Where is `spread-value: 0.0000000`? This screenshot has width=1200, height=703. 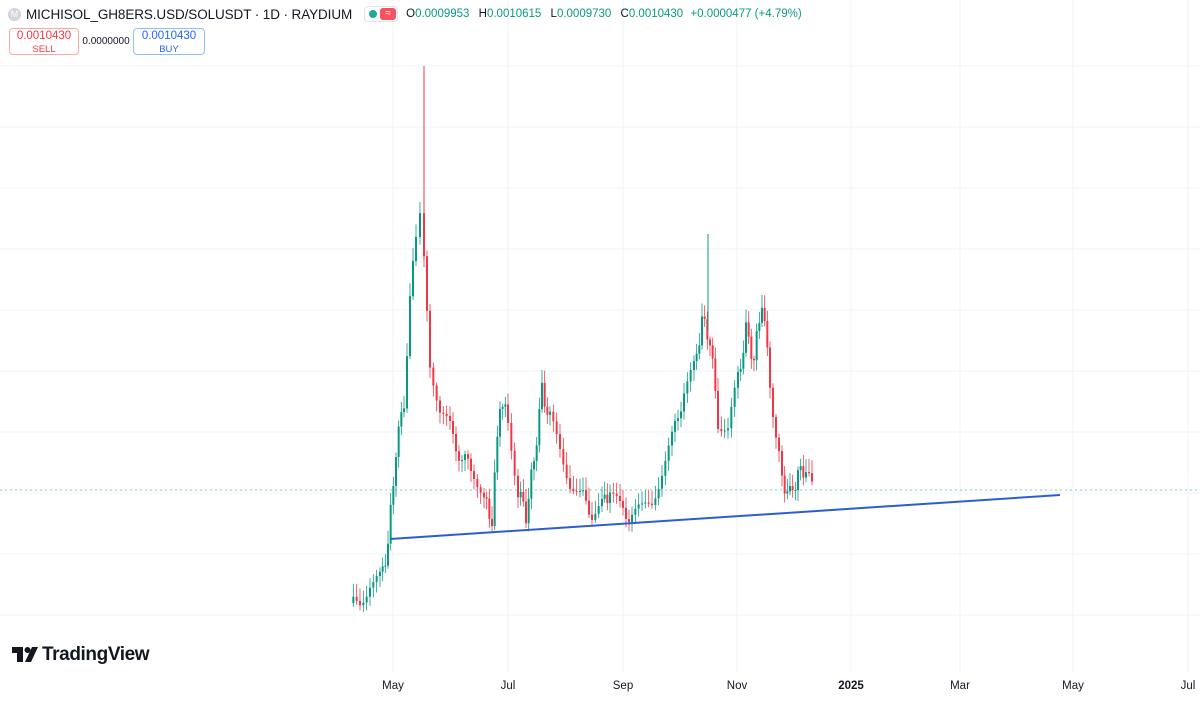
spread-value: 0.0000000 is located at coordinates (106, 41).